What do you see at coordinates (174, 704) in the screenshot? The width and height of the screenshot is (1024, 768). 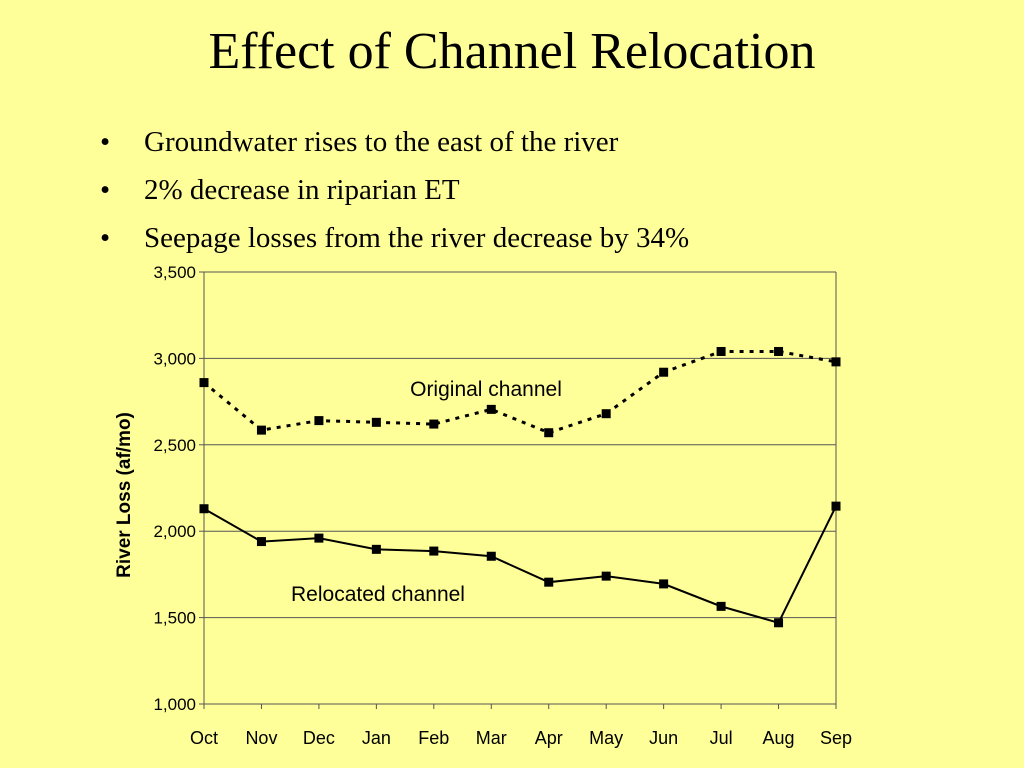 I see `y-tick-label: 1,000` at bounding box center [174, 704].